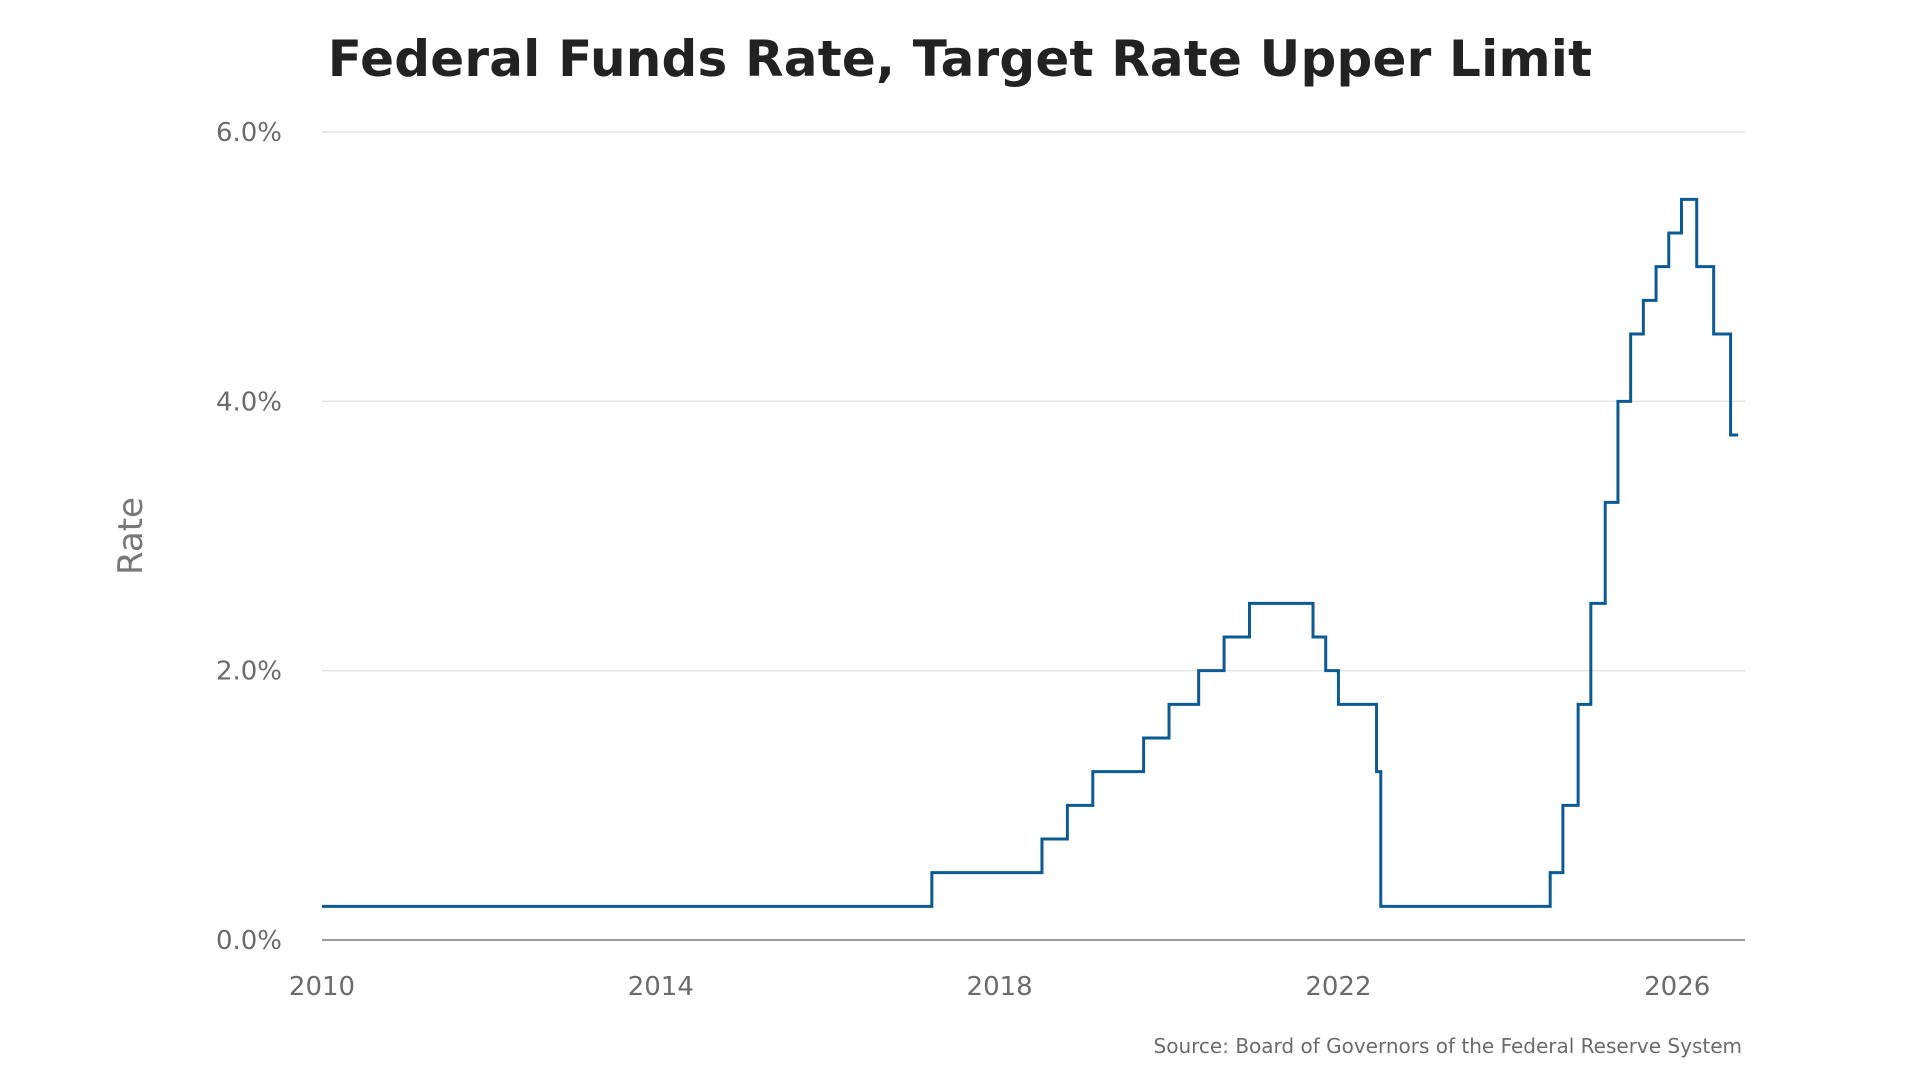  What do you see at coordinates (1338, 987) in the screenshot?
I see `x-tick-label: 2022` at bounding box center [1338, 987].